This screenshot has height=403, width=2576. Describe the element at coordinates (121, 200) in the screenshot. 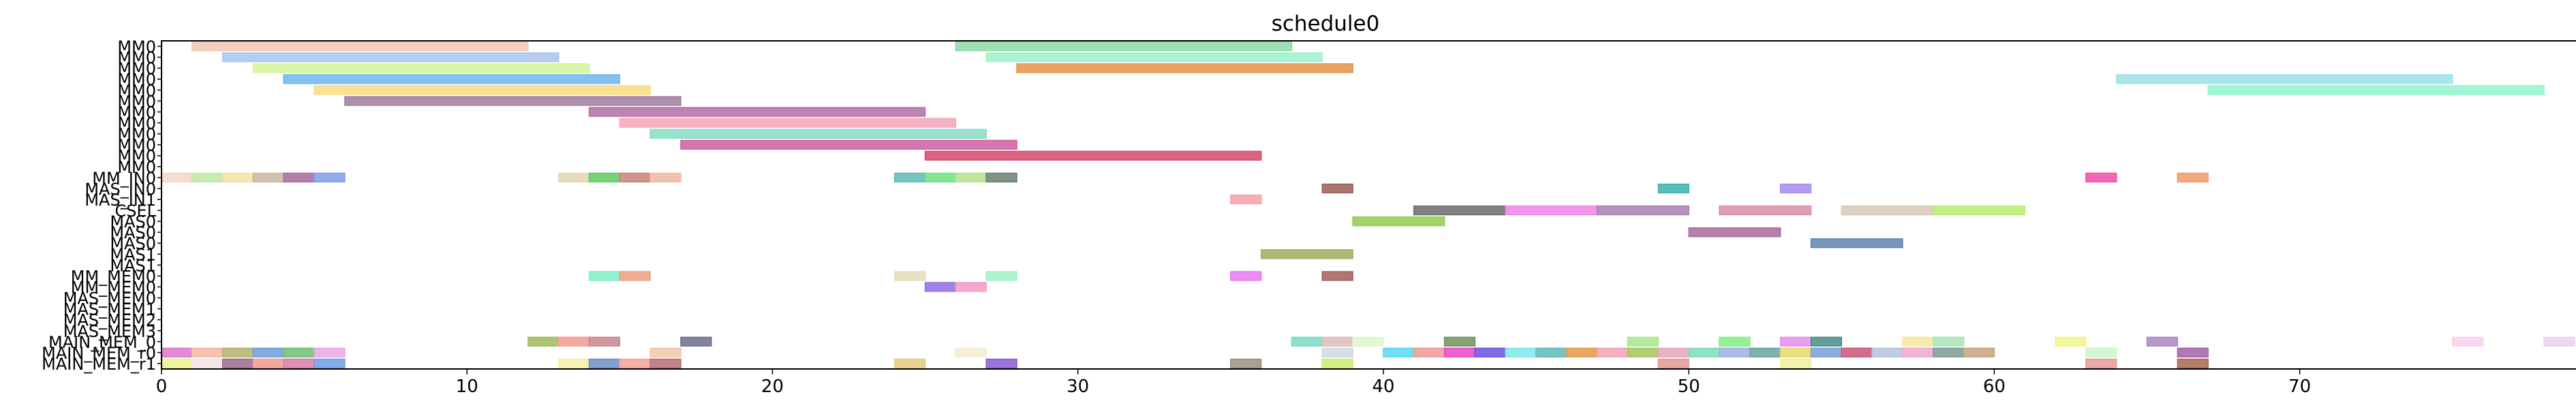

I see `lane-label: MAS_IN1` at that location.